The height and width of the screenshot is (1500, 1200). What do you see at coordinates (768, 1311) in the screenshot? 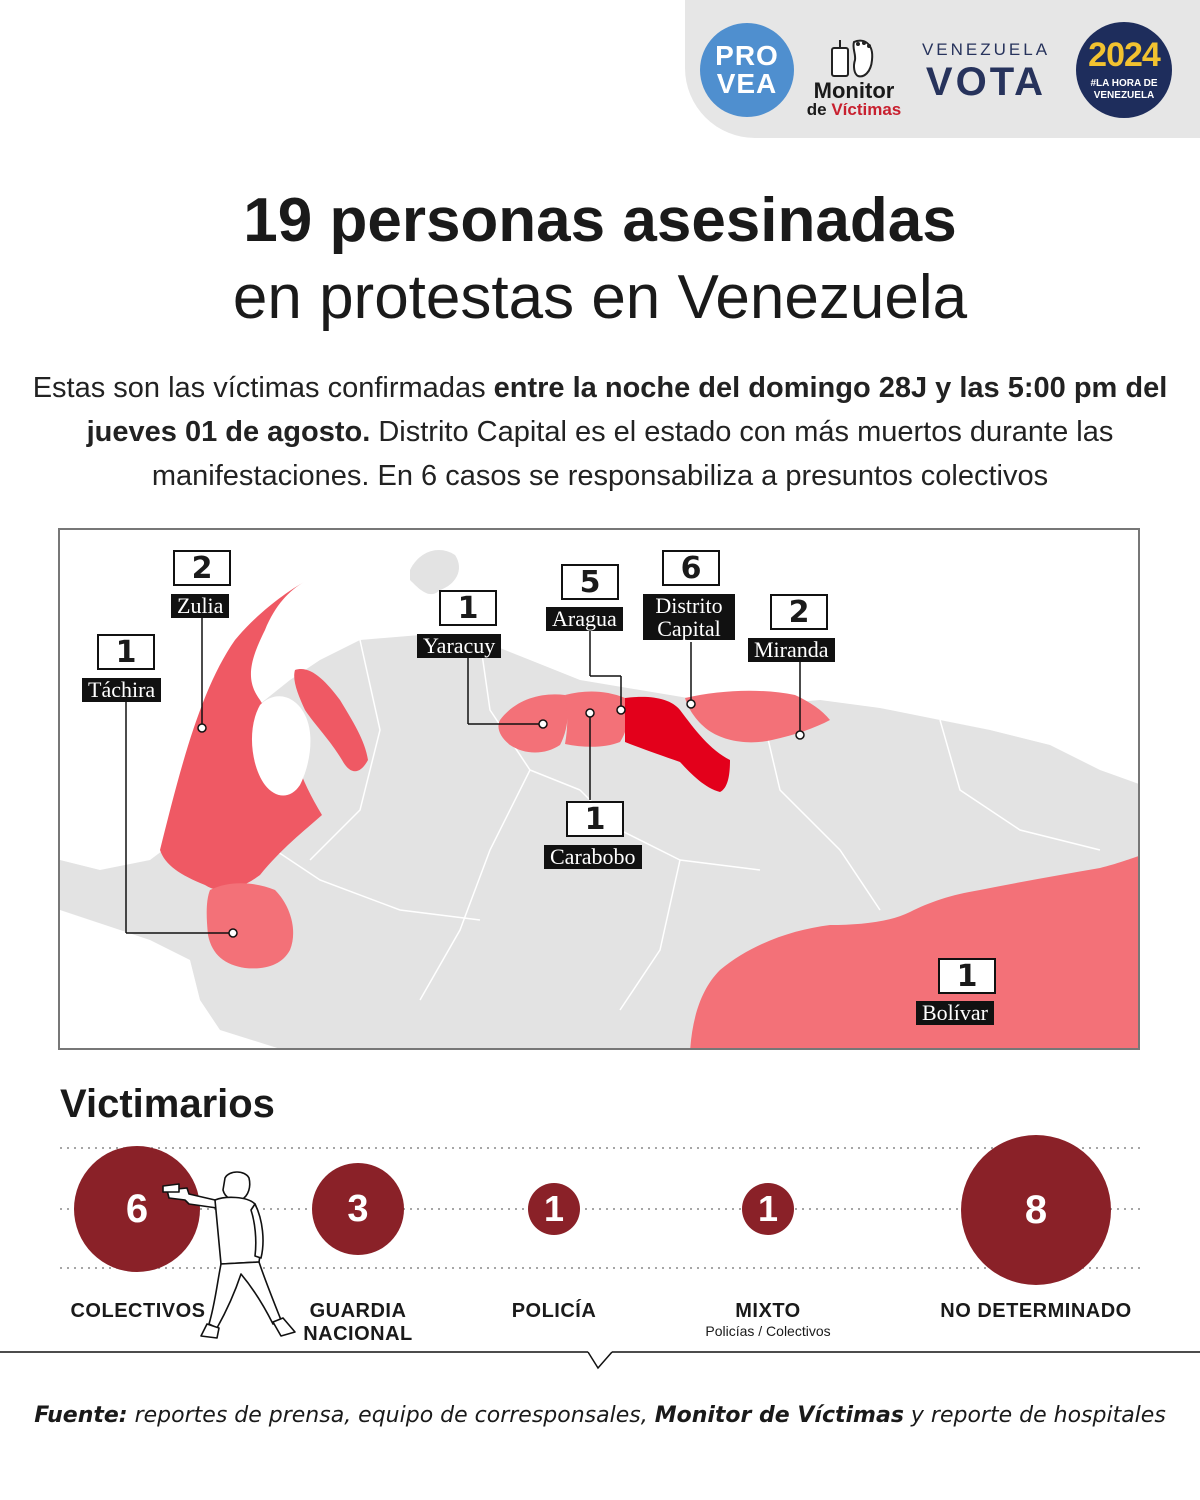
I see `mixto-label: MIXTO` at bounding box center [768, 1311].